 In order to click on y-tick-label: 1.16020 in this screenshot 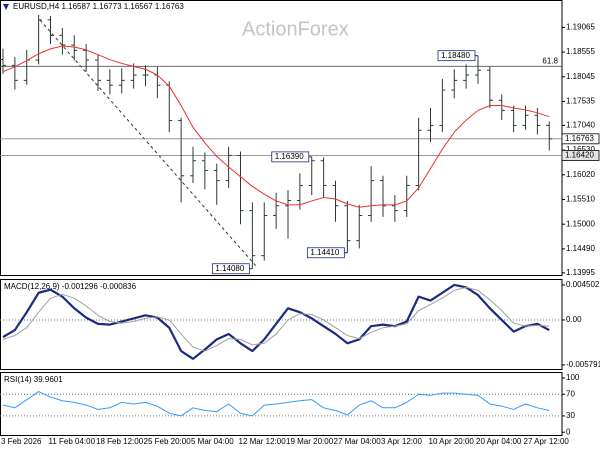, I will do `click(580, 174)`.